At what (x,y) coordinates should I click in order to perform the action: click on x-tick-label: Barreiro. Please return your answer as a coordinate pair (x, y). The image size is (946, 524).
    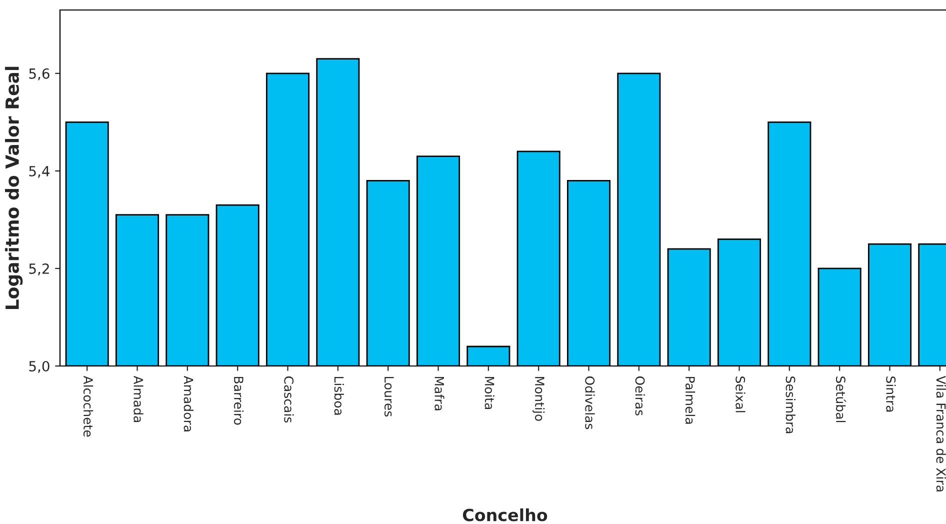
    Looking at the image, I should click on (239, 400).